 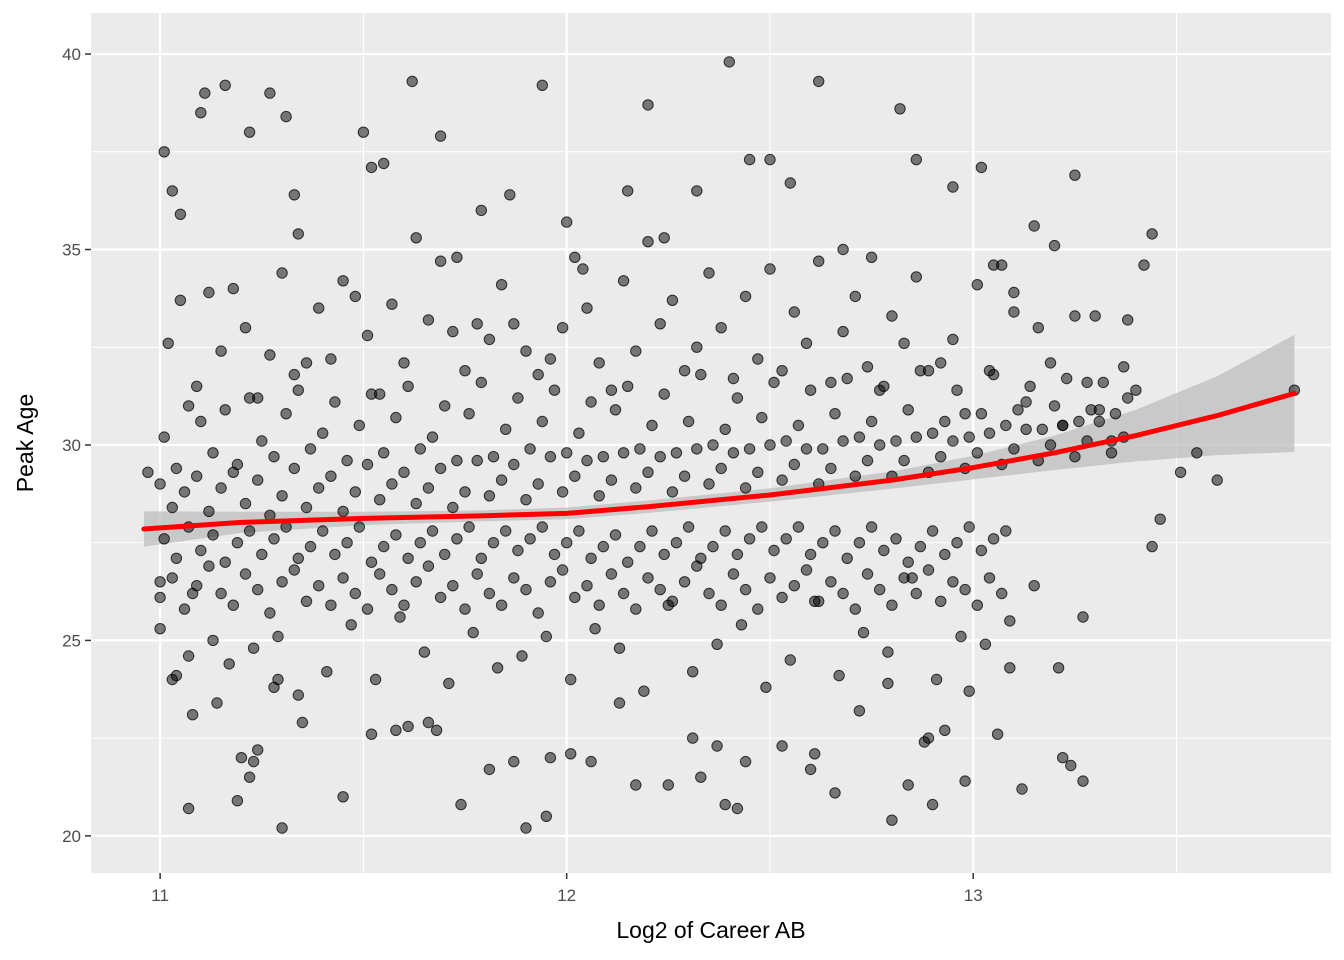 What do you see at coordinates (76, 445) in the screenshot?
I see `y-axis-ticks: 20 25 30 35 40` at bounding box center [76, 445].